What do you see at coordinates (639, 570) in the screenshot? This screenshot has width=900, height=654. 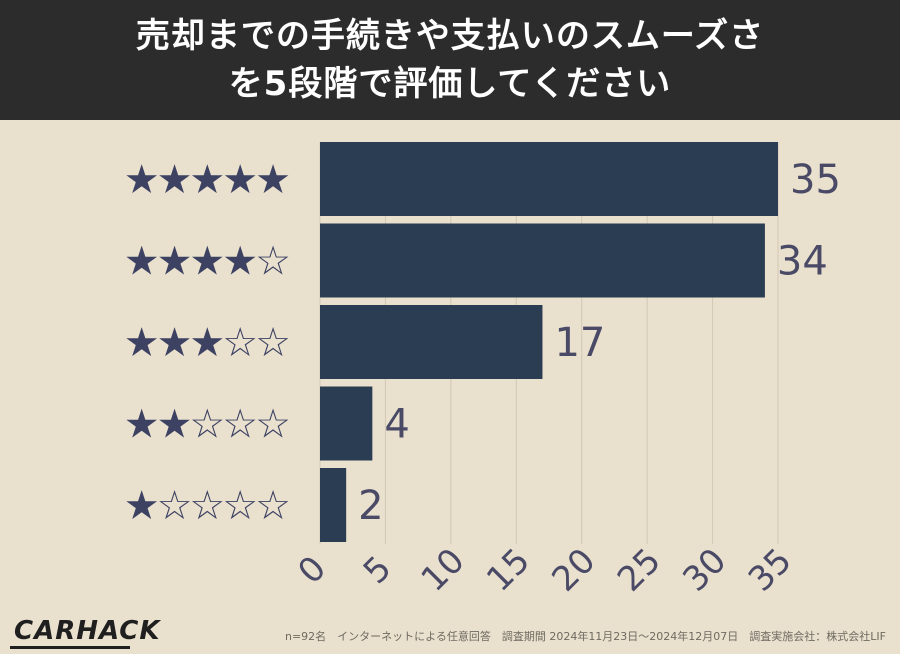 I see `x-tick-label: 25` at bounding box center [639, 570].